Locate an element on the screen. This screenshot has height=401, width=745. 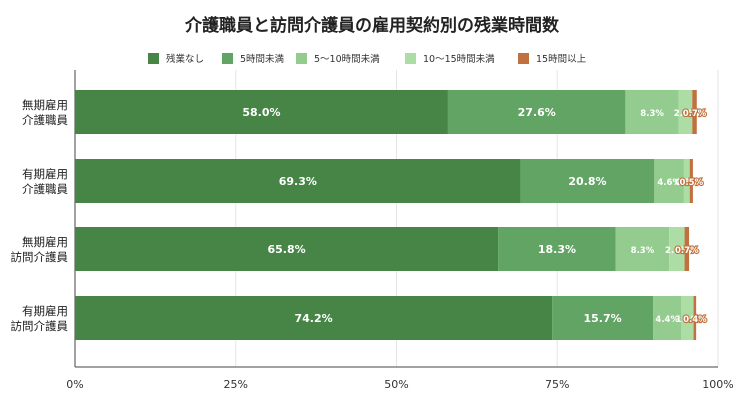
data-label: 58.0% is located at coordinates (261, 112).